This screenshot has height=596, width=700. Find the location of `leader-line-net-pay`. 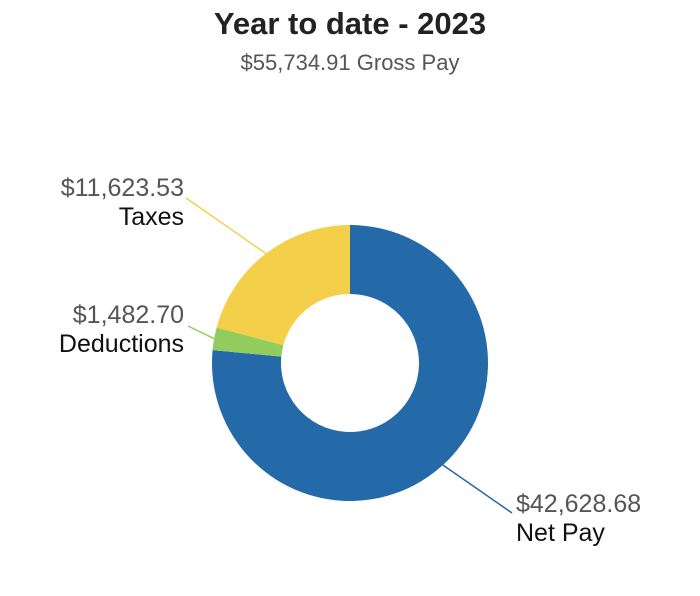

leader-line-net-pay is located at coordinates (477, 489).